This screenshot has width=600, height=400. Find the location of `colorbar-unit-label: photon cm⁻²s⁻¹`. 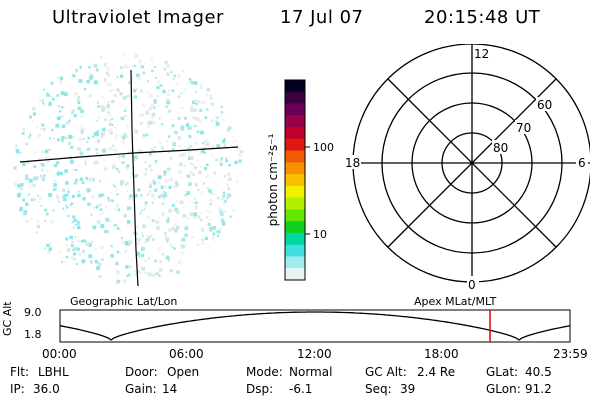

colorbar-unit-label: photon cm⁻²s⁻¹ is located at coordinates (273, 179).